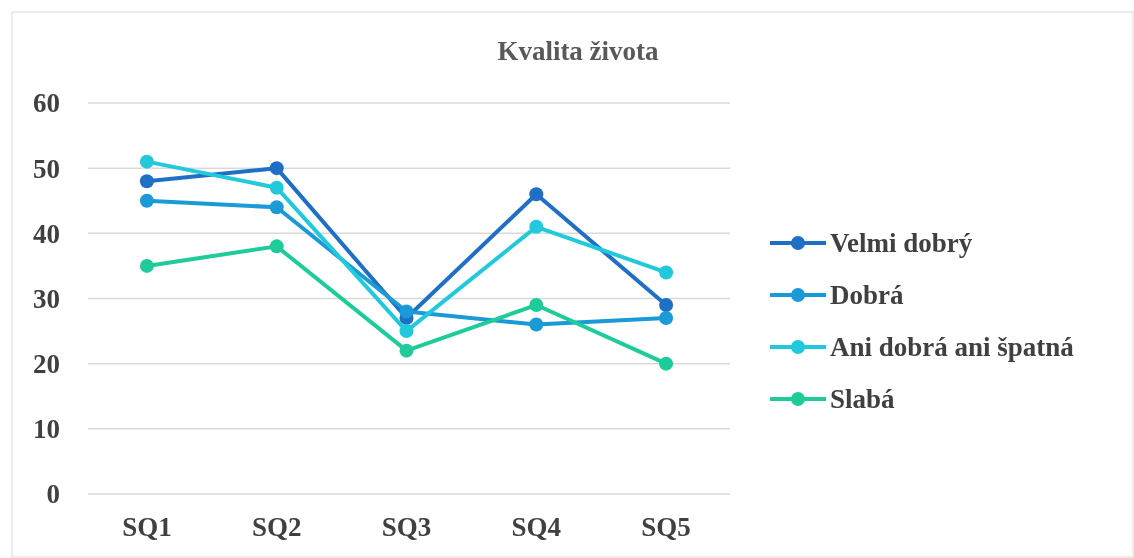  I want to click on chart-title: Kvalita života, so click(578, 51).